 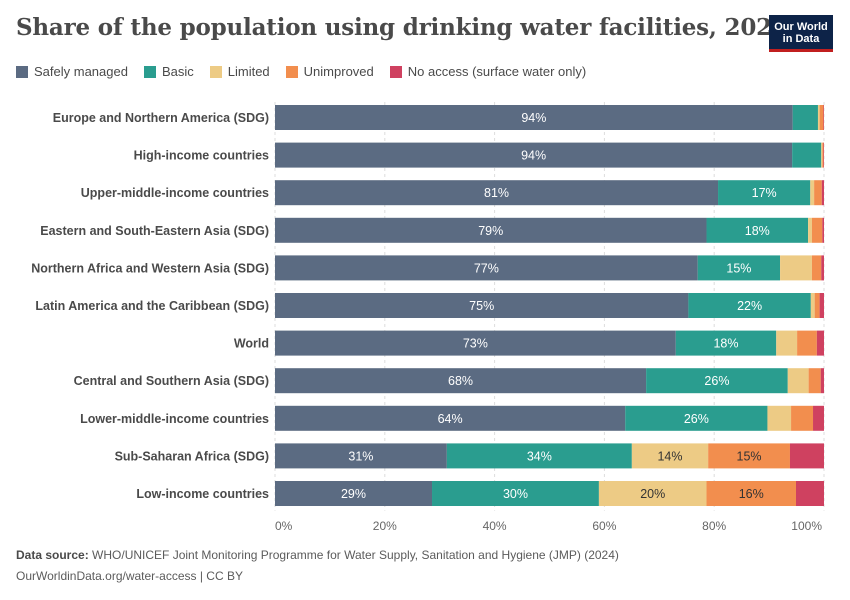 I want to click on data-label: 73%, so click(x=475, y=344).